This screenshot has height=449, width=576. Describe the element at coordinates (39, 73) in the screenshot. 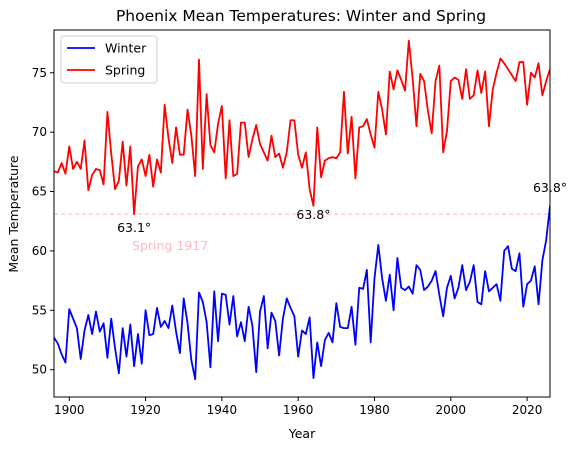

I see `y-tick-label: 75` at that location.